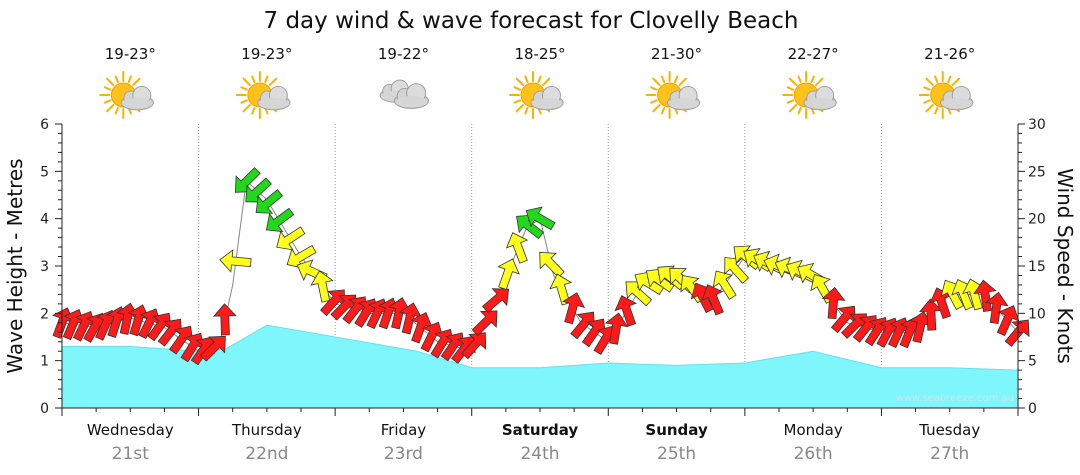  What do you see at coordinates (266, 54) in the screenshot?
I see `temperature-range: 19-23°` at bounding box center [266, 54].